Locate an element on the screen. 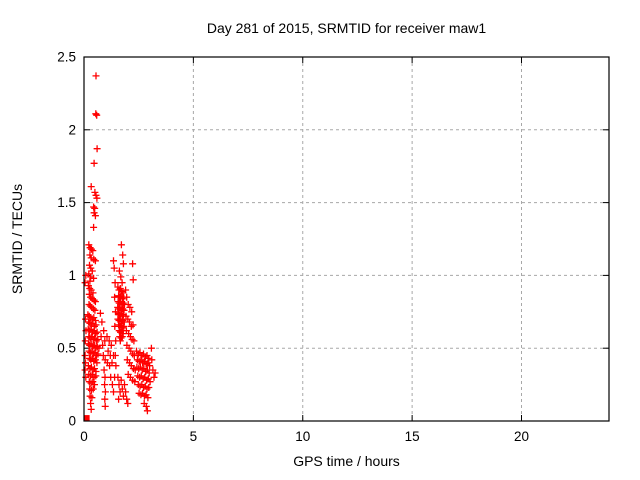 The image size is (640, 480). y-tick-label: 1.5 is located at coordinates (66, 202).